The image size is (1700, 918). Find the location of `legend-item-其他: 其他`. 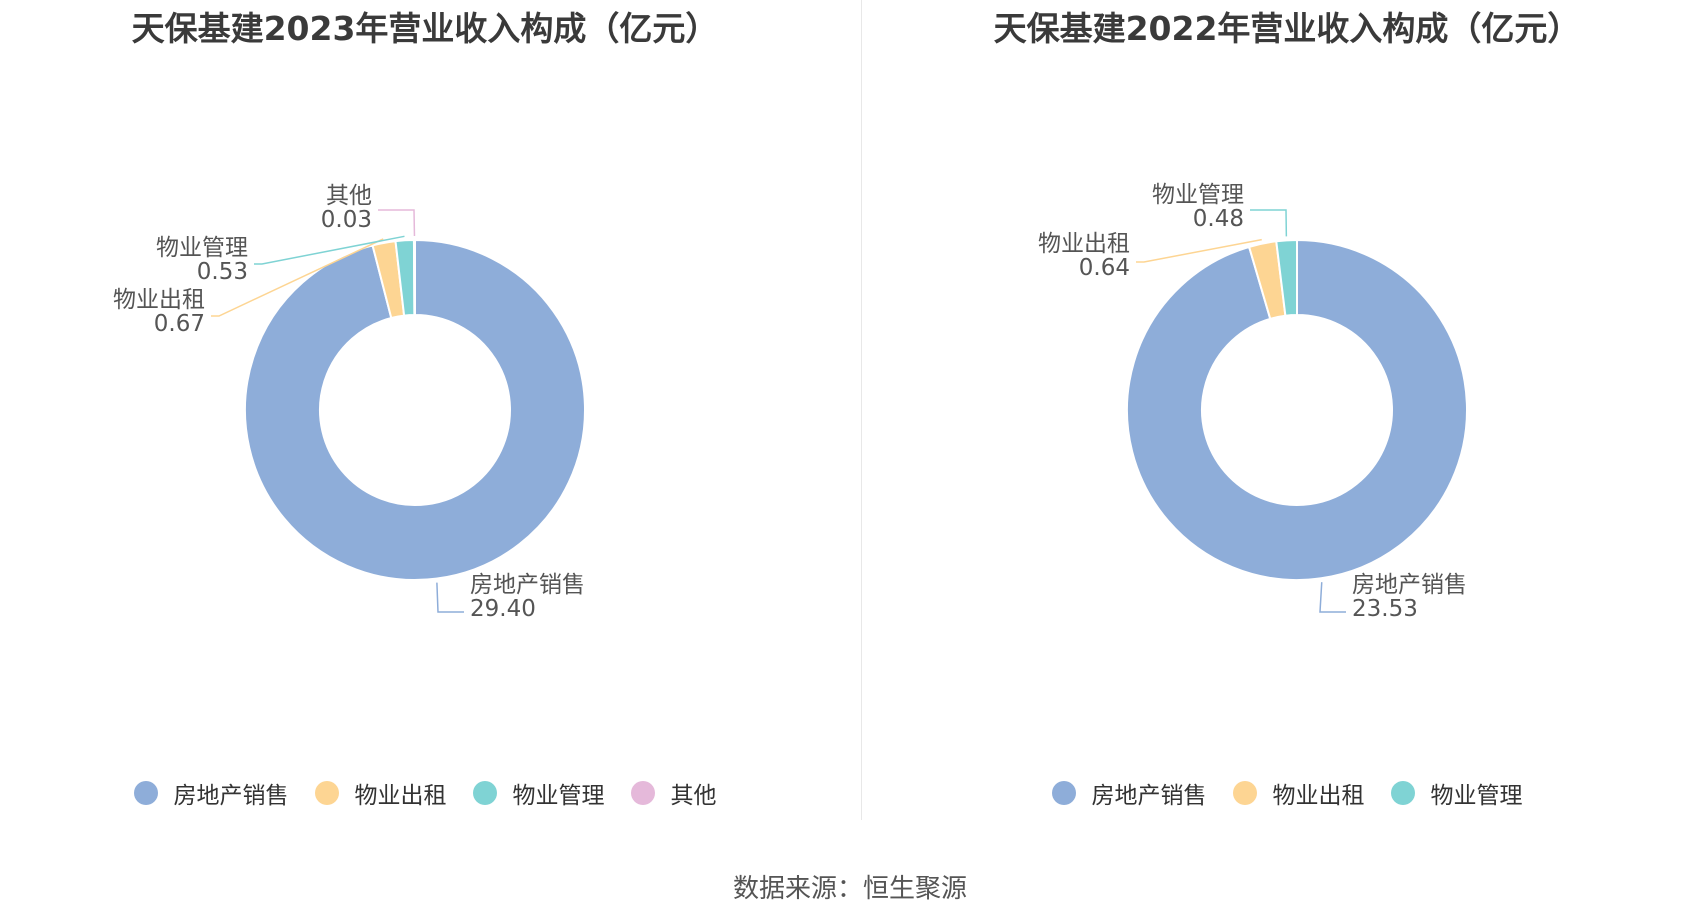

legend-item-其他: 其他 is located at coordinates (673, 793).